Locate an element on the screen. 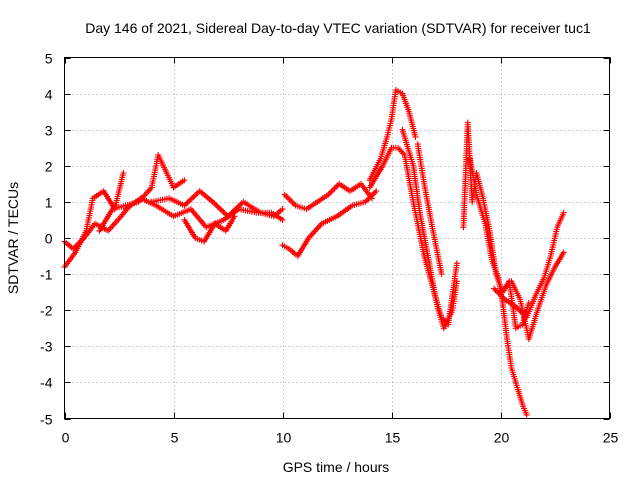 Image resolution: width=640 pixels, height=480 pixels. y-tick-label: 4 is located at coordinates (49, 95).